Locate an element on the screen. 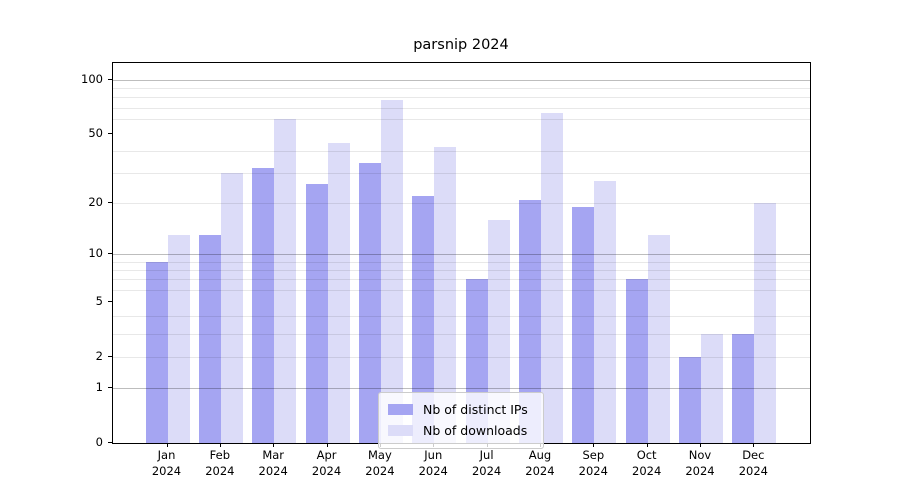  bar-downloads-mar is located at coordinates (285, 281).